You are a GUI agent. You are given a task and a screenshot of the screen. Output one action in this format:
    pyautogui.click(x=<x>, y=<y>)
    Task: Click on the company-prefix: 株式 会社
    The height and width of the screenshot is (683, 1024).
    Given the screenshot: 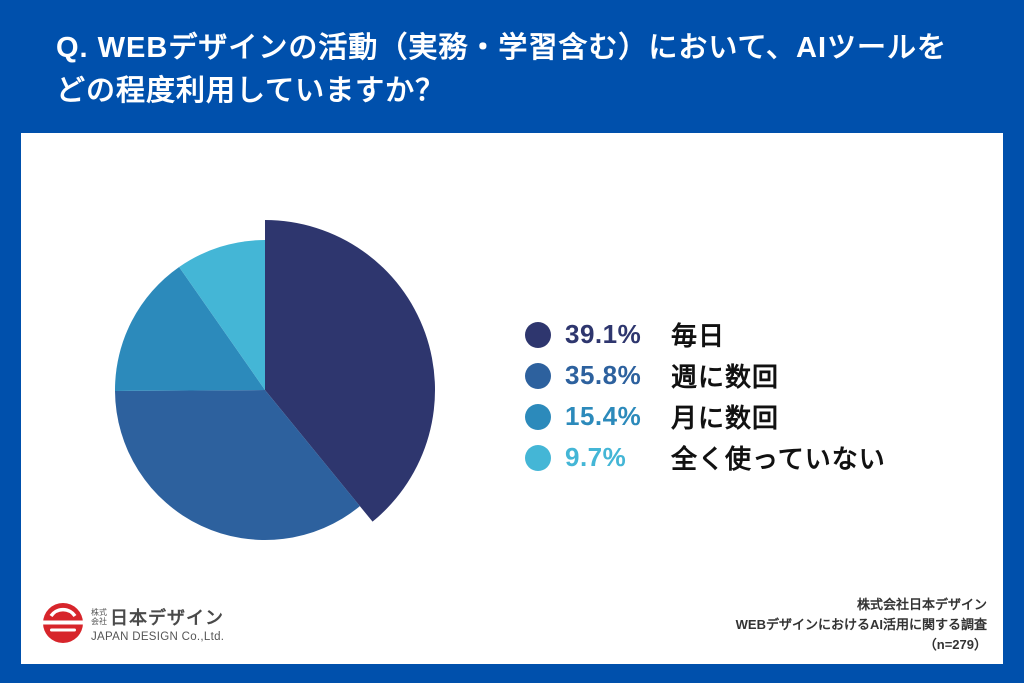 What is the action you would take?
    pyautogui.click(x=99, y=617)
    